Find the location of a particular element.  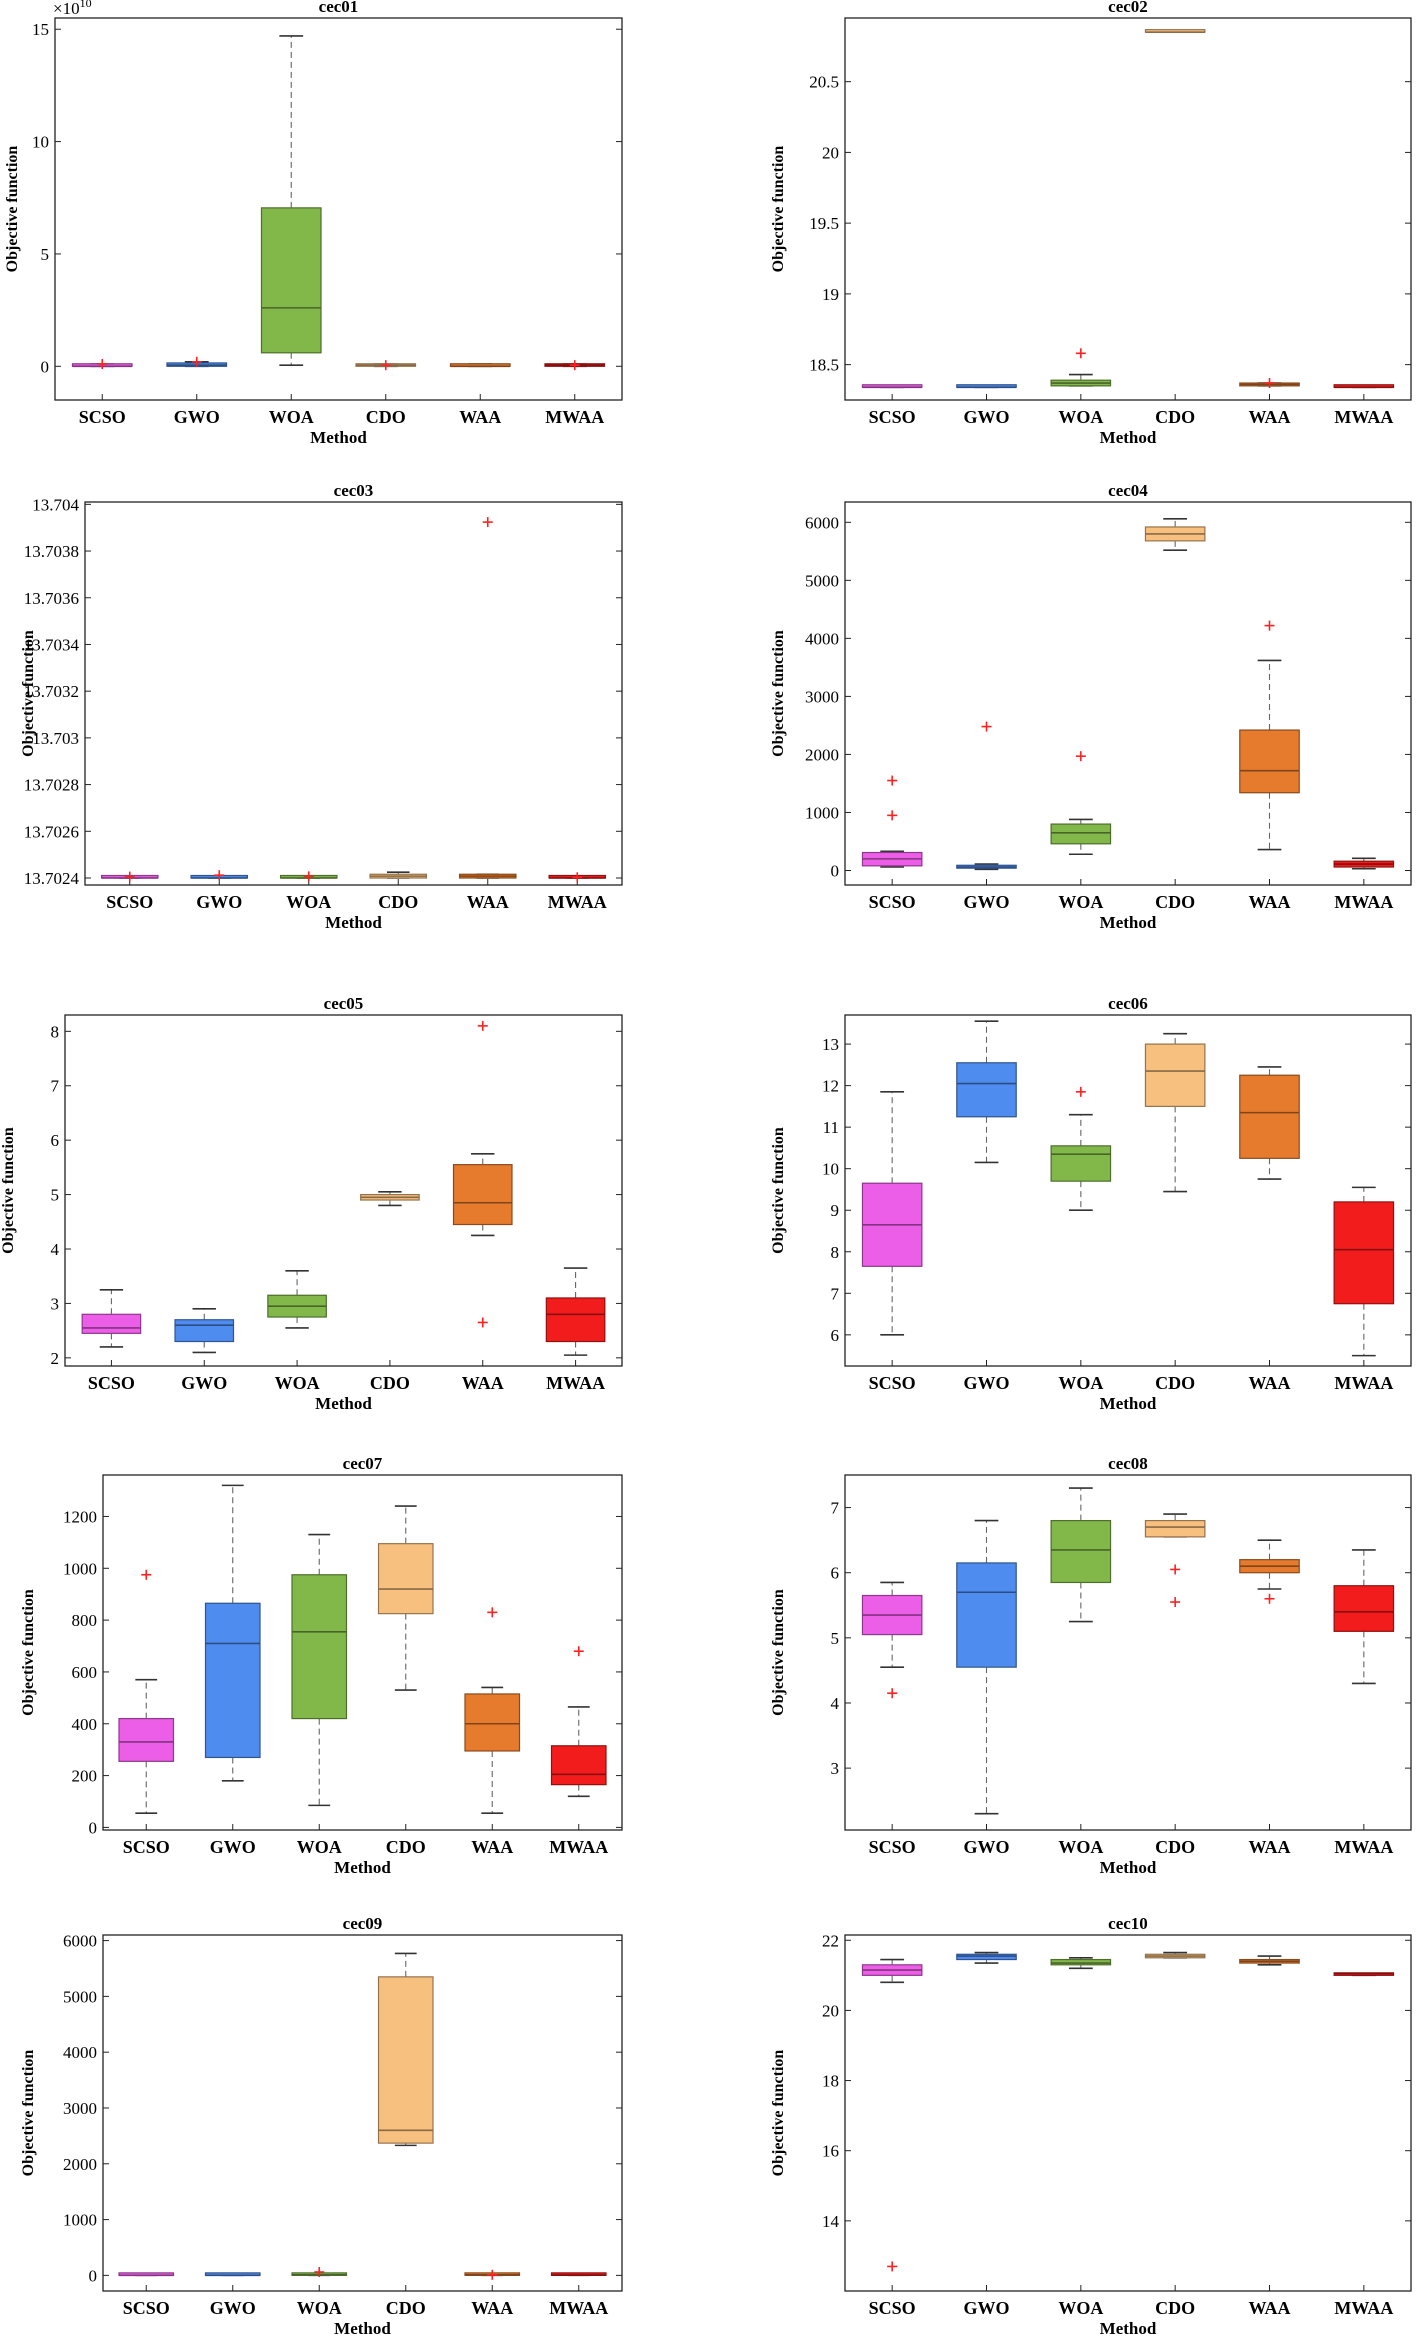

y-tick-label: 18.5 is located at coordinates (824, 365).